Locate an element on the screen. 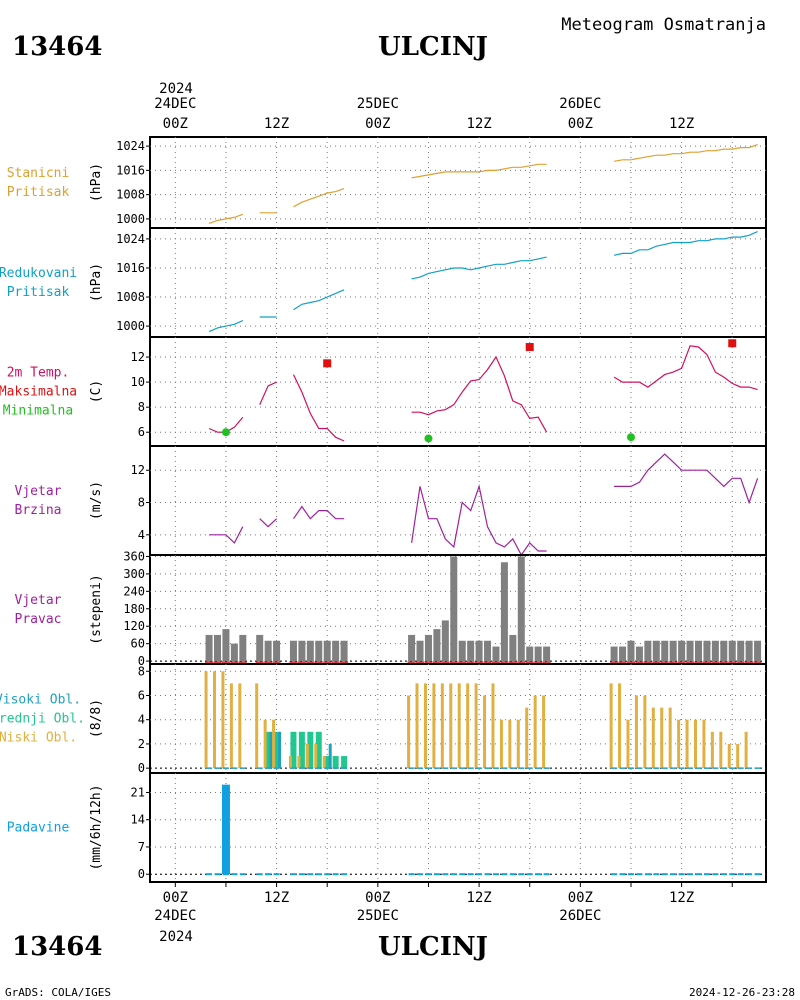 The image size is (800, 1000). station-name-top: ULCINJ is located at coordinates (433, 47).